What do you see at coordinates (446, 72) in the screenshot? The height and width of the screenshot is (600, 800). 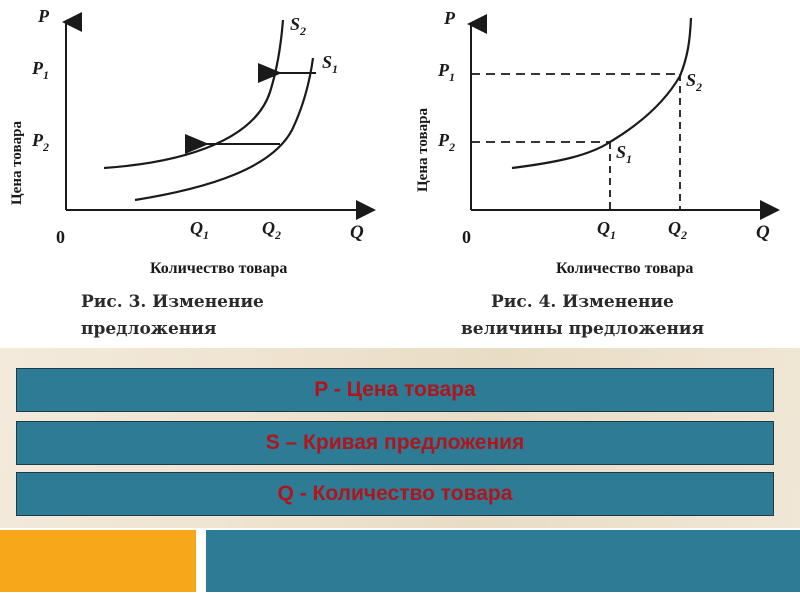 I see `fig4-p1-label: P1` at bounding box center [446, 72].